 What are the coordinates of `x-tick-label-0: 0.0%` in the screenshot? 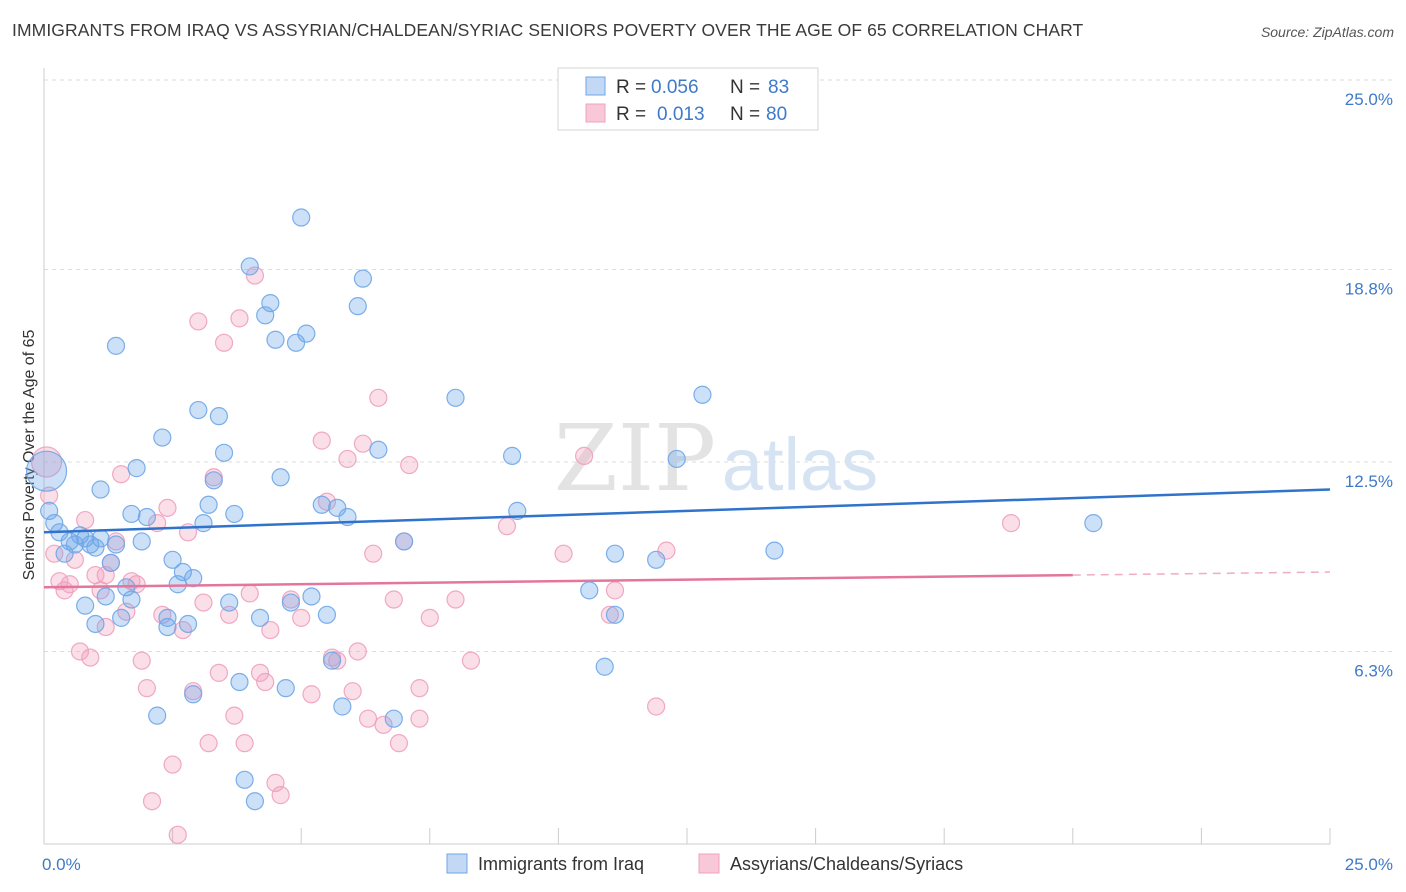 It's located at (61, 864).